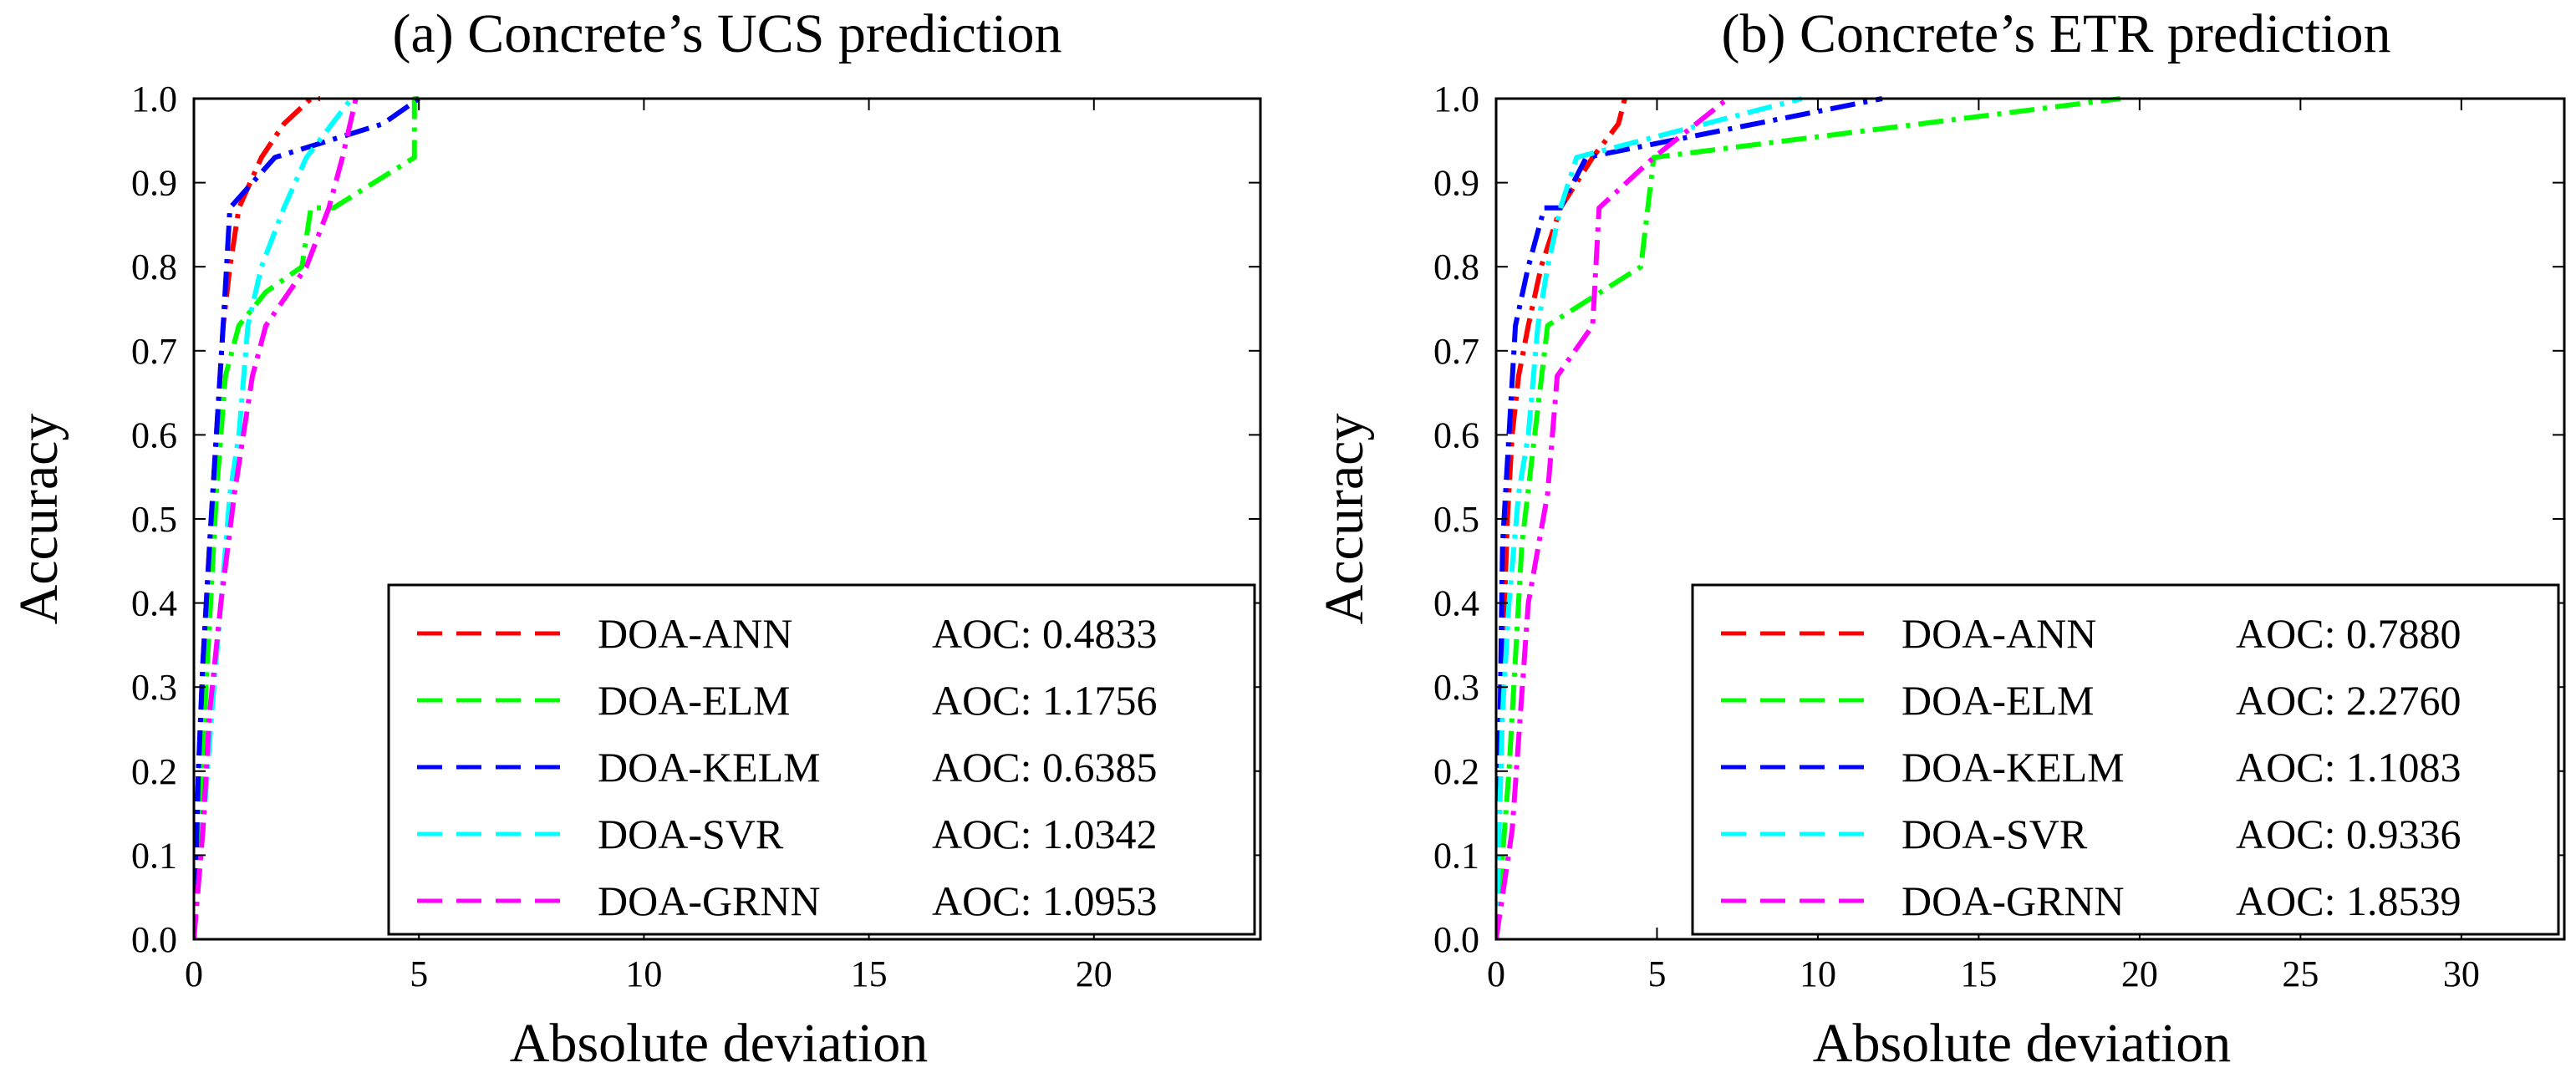  Describe the element at coordinates (1561, 518) in the screenshot. I see `series-line-doa-ann` at that location.